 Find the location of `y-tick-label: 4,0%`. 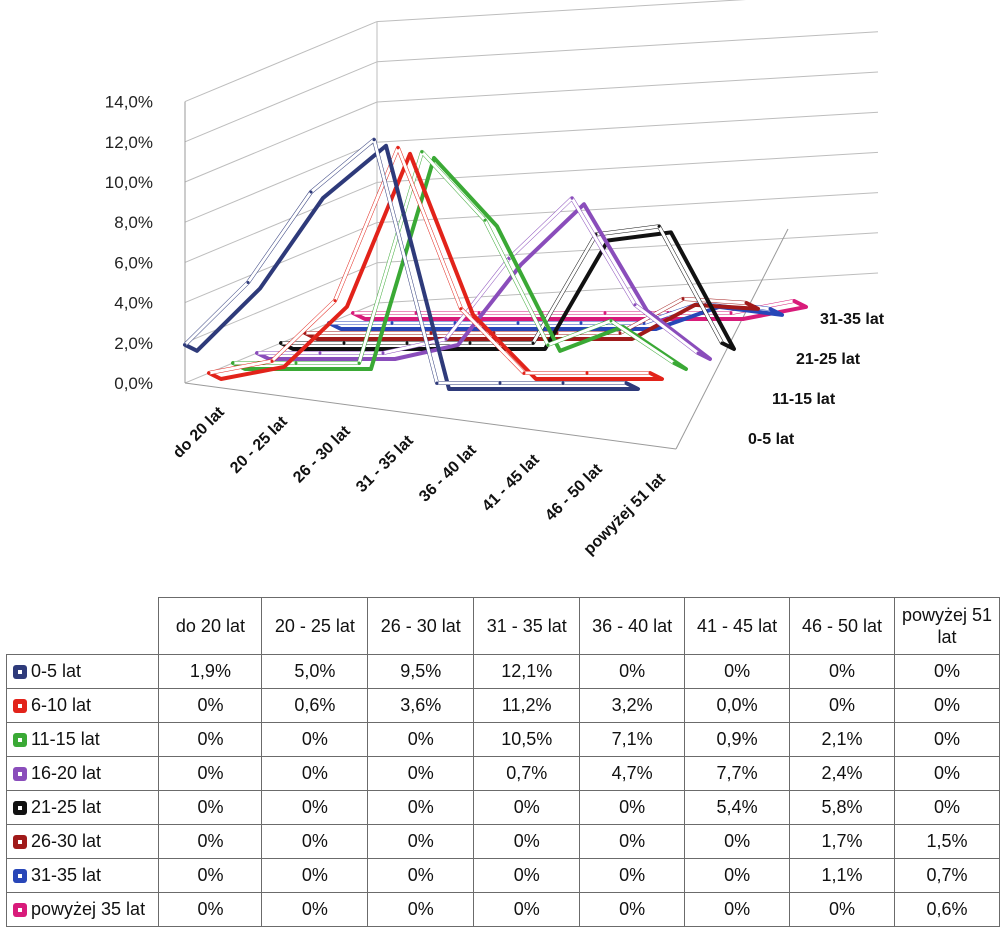

y-tick-label: 4,0% is located at coordinates (133, 303).